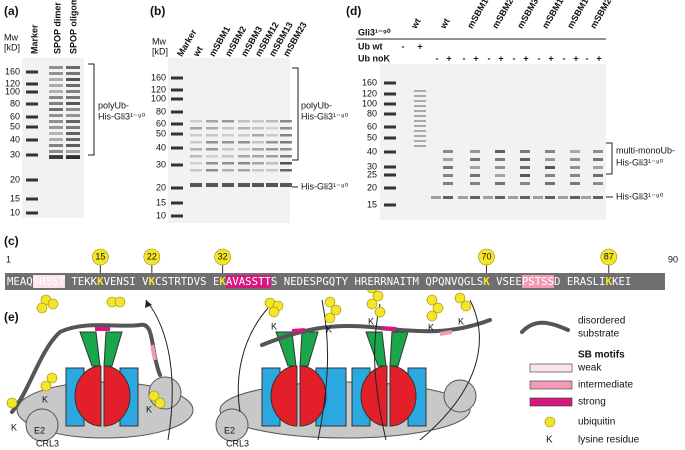 The height and width of the screenshot is (450, 685). Describe the element at coordinates (222, 281) in the screenshot. I see `sequence-lysine: K` at that location.